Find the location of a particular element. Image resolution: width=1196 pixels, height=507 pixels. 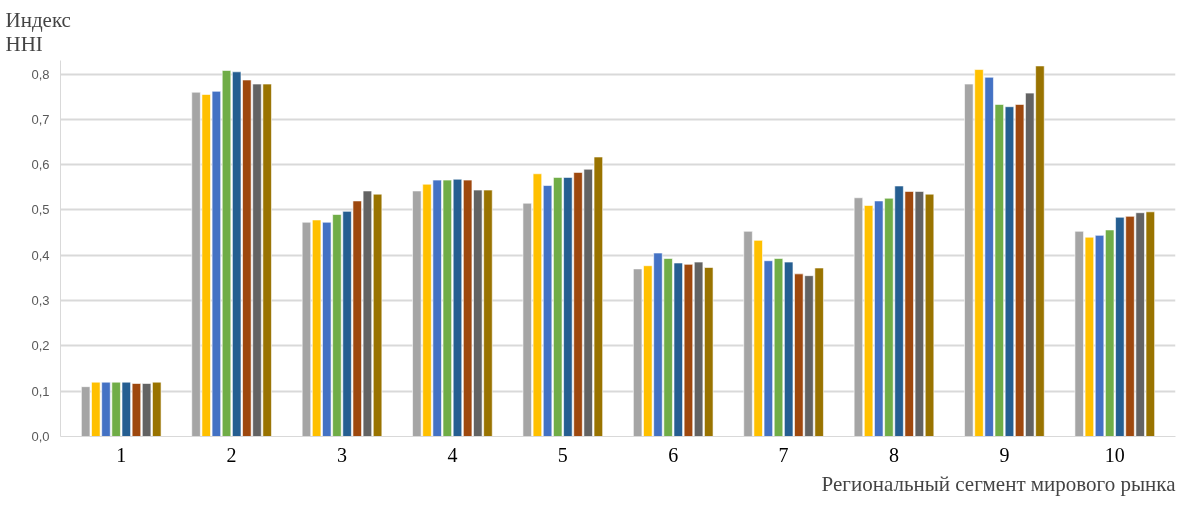

x-tick-label: 2 is located at coordinates (231, 454).